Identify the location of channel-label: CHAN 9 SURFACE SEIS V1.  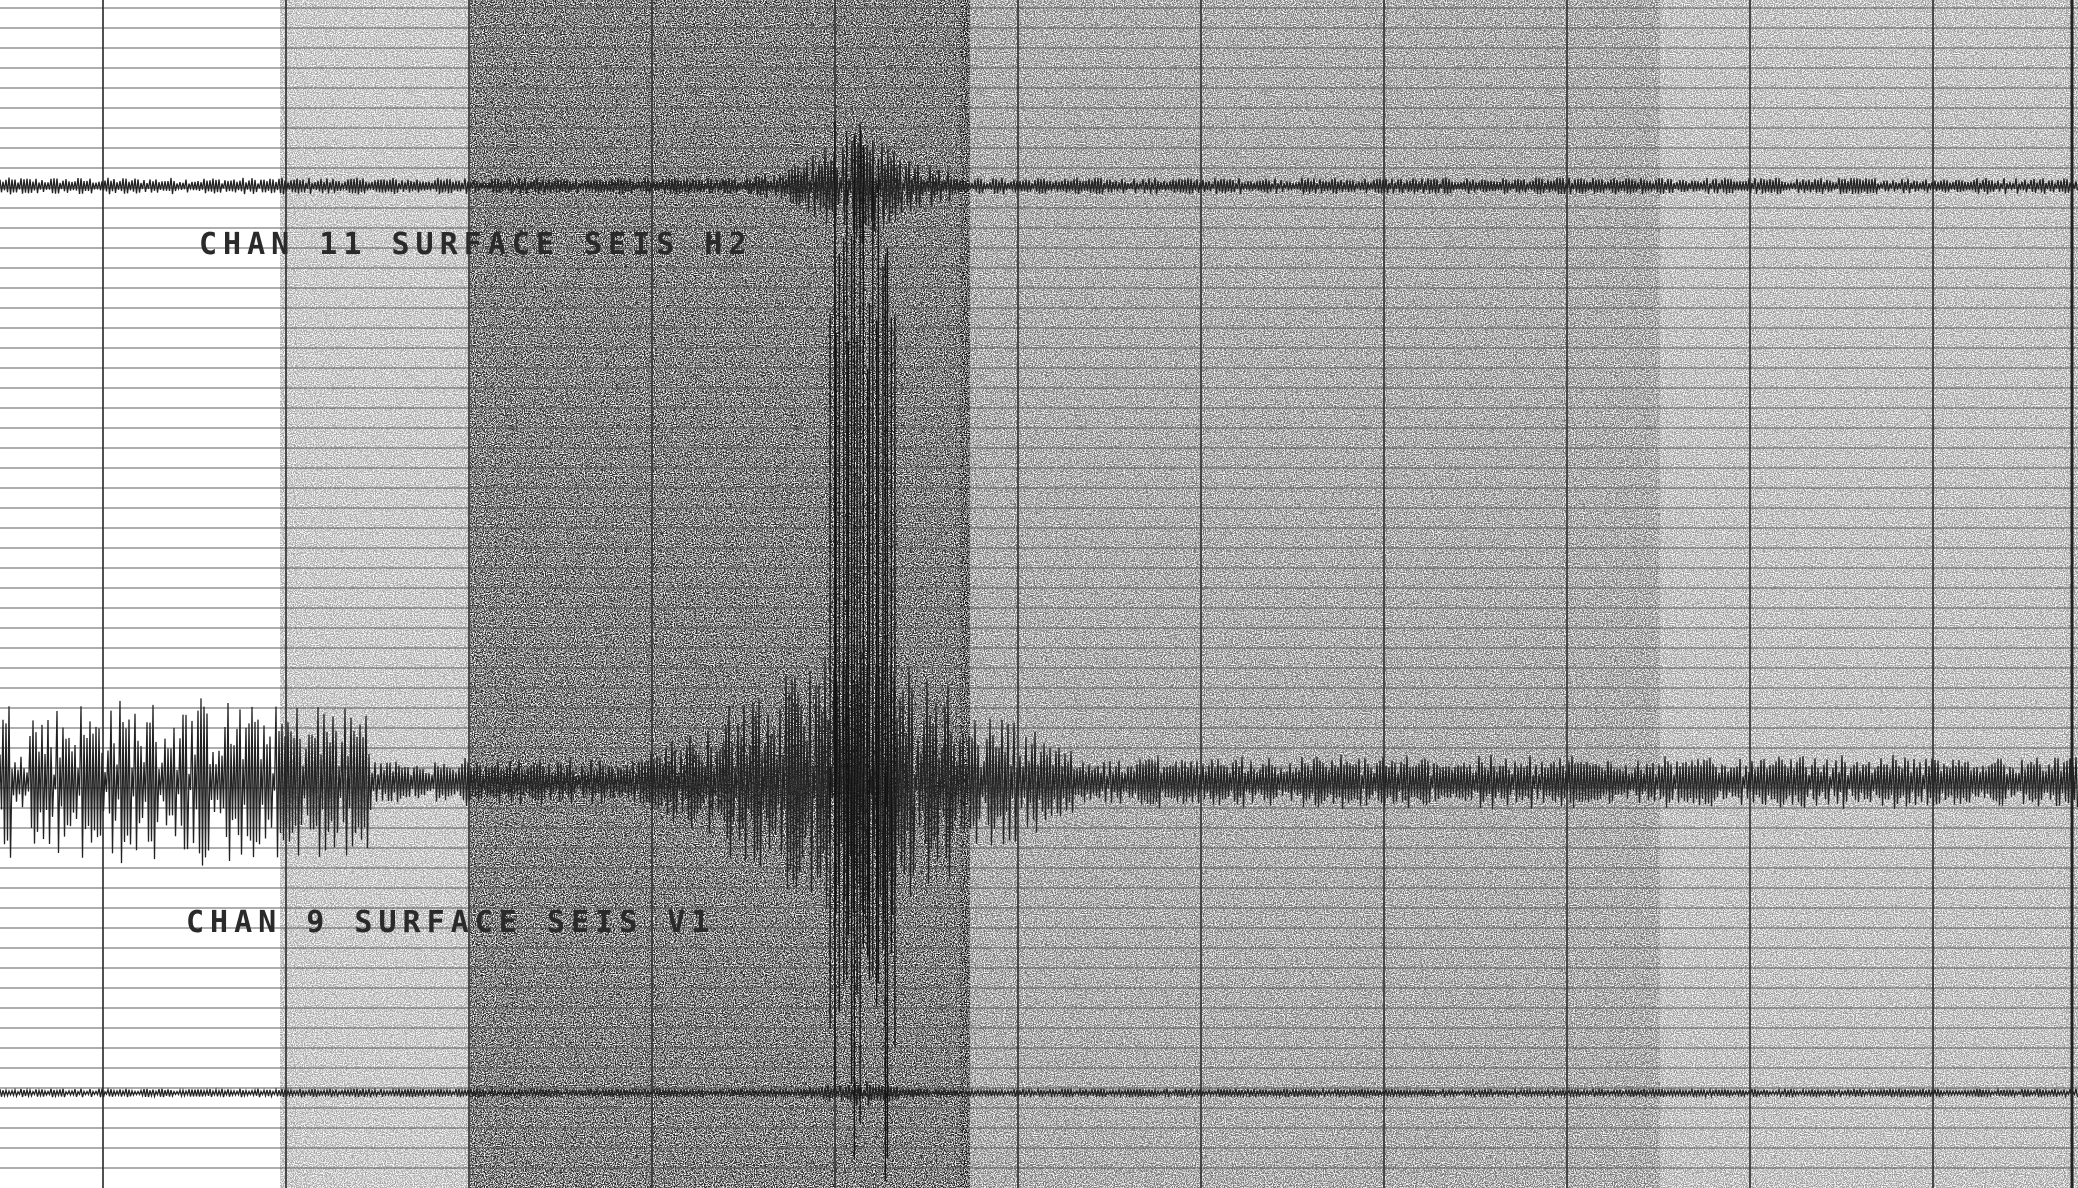
(450, 922).